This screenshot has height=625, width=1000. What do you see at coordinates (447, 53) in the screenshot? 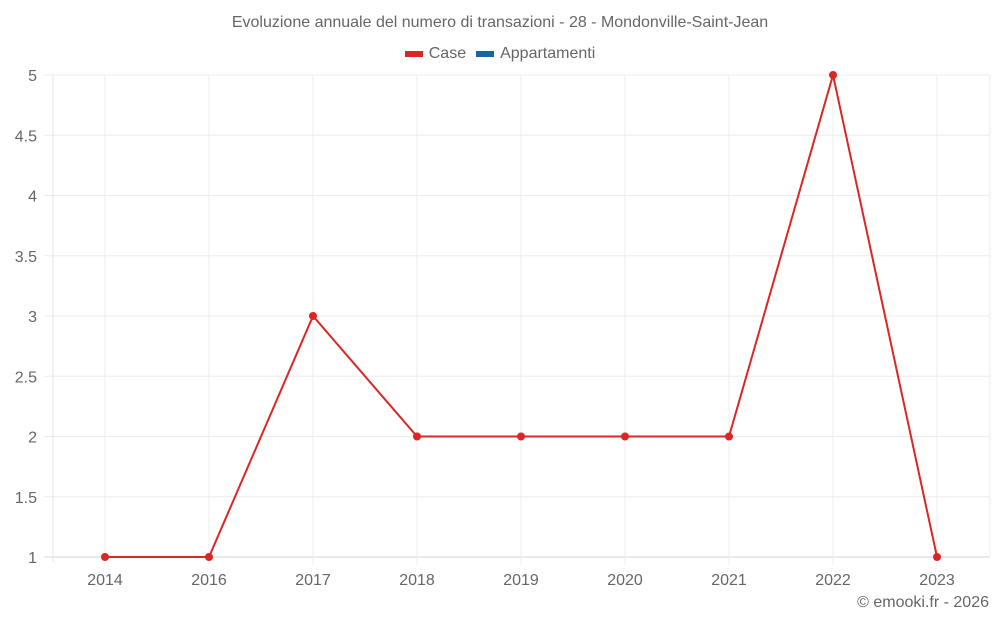
I see `legend-label-case: Case` at bounding box center [447, 53].